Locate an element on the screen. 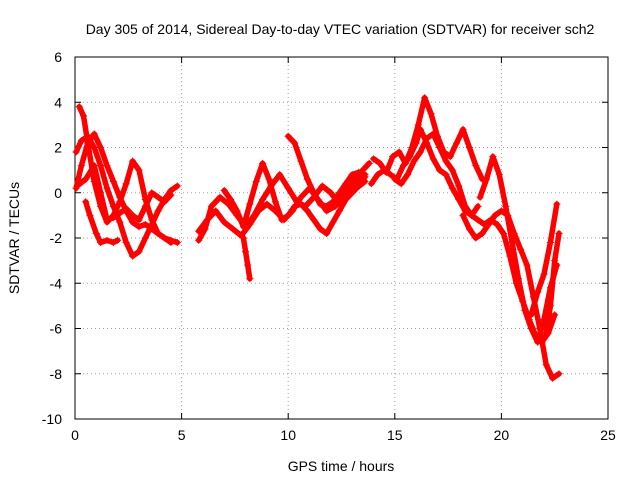 The height and width of the screenshot is (480, 640). series-track-d is located at coordinates (124, 193).